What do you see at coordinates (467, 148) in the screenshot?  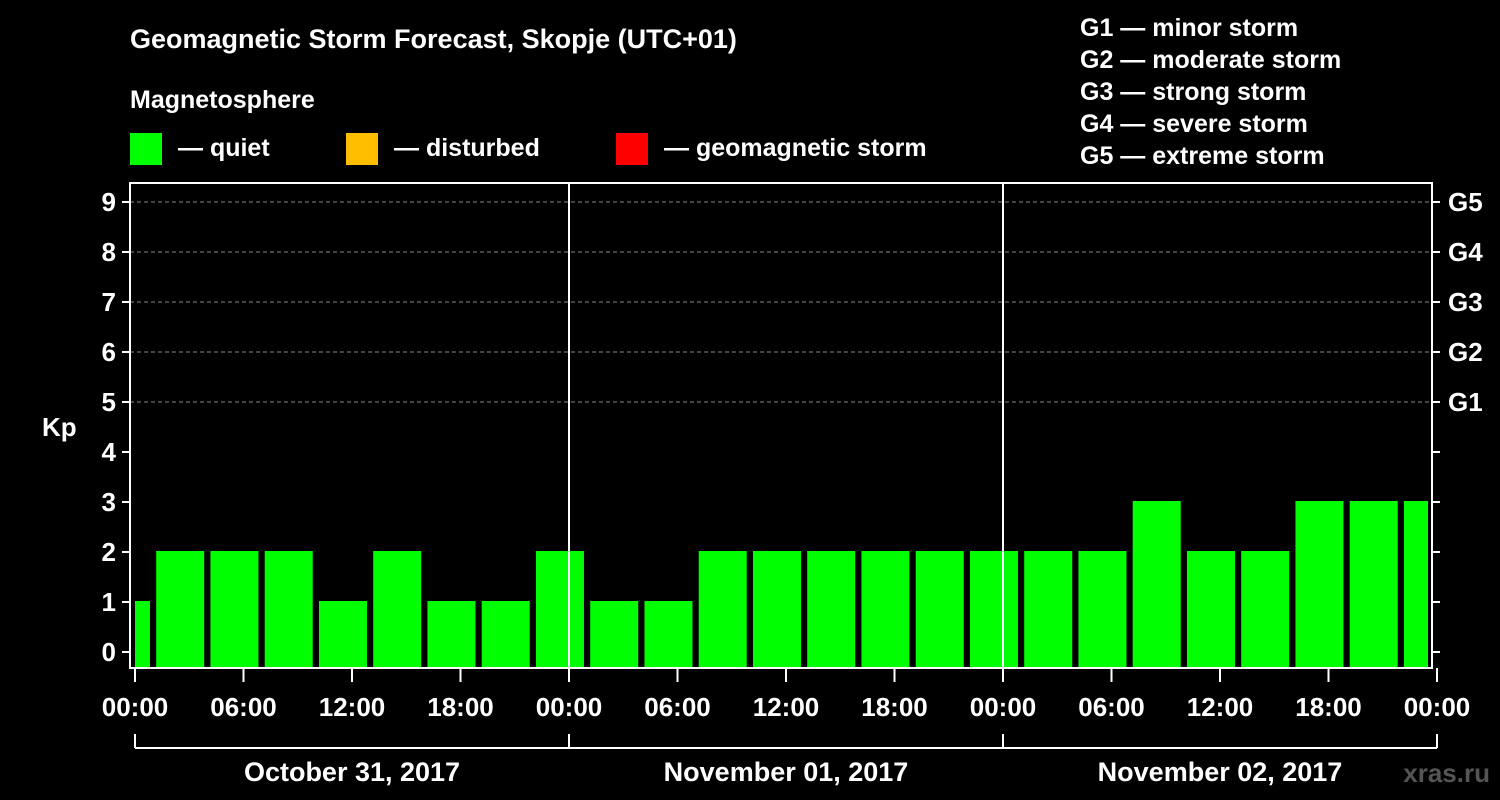 I see `legend-label-disturbed: — disturbed` at bounding box center [467, 148].